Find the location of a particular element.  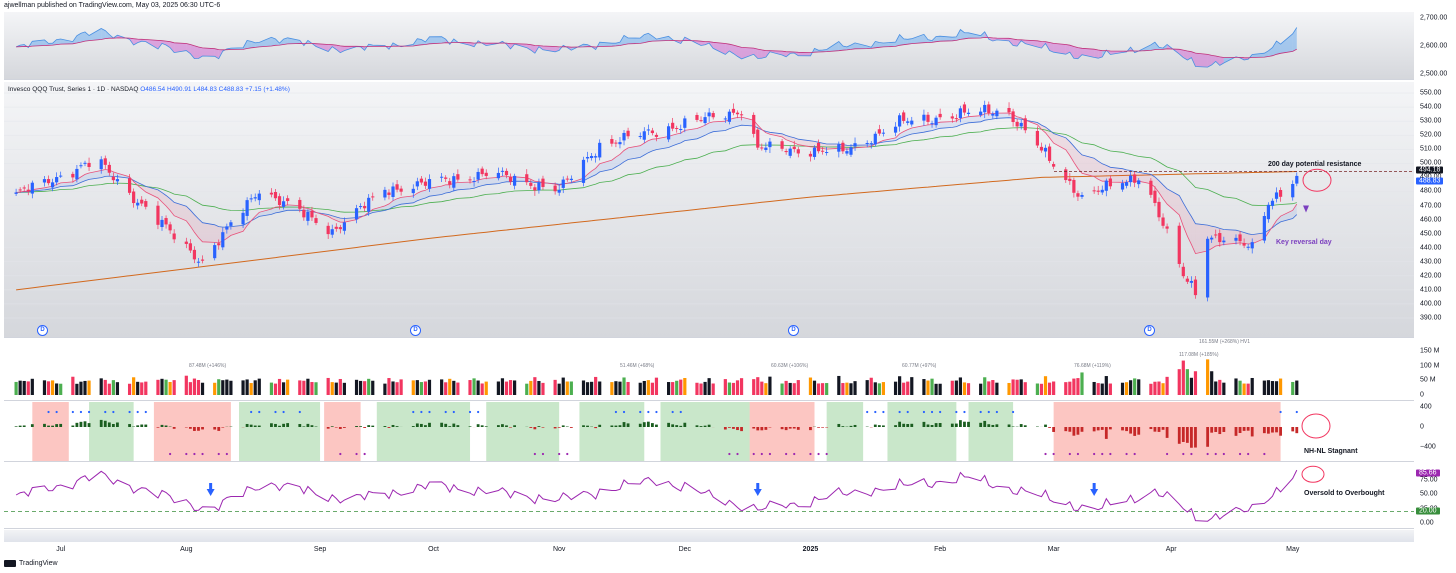

nhnl-green-zone is located at coordinates (111, 431).